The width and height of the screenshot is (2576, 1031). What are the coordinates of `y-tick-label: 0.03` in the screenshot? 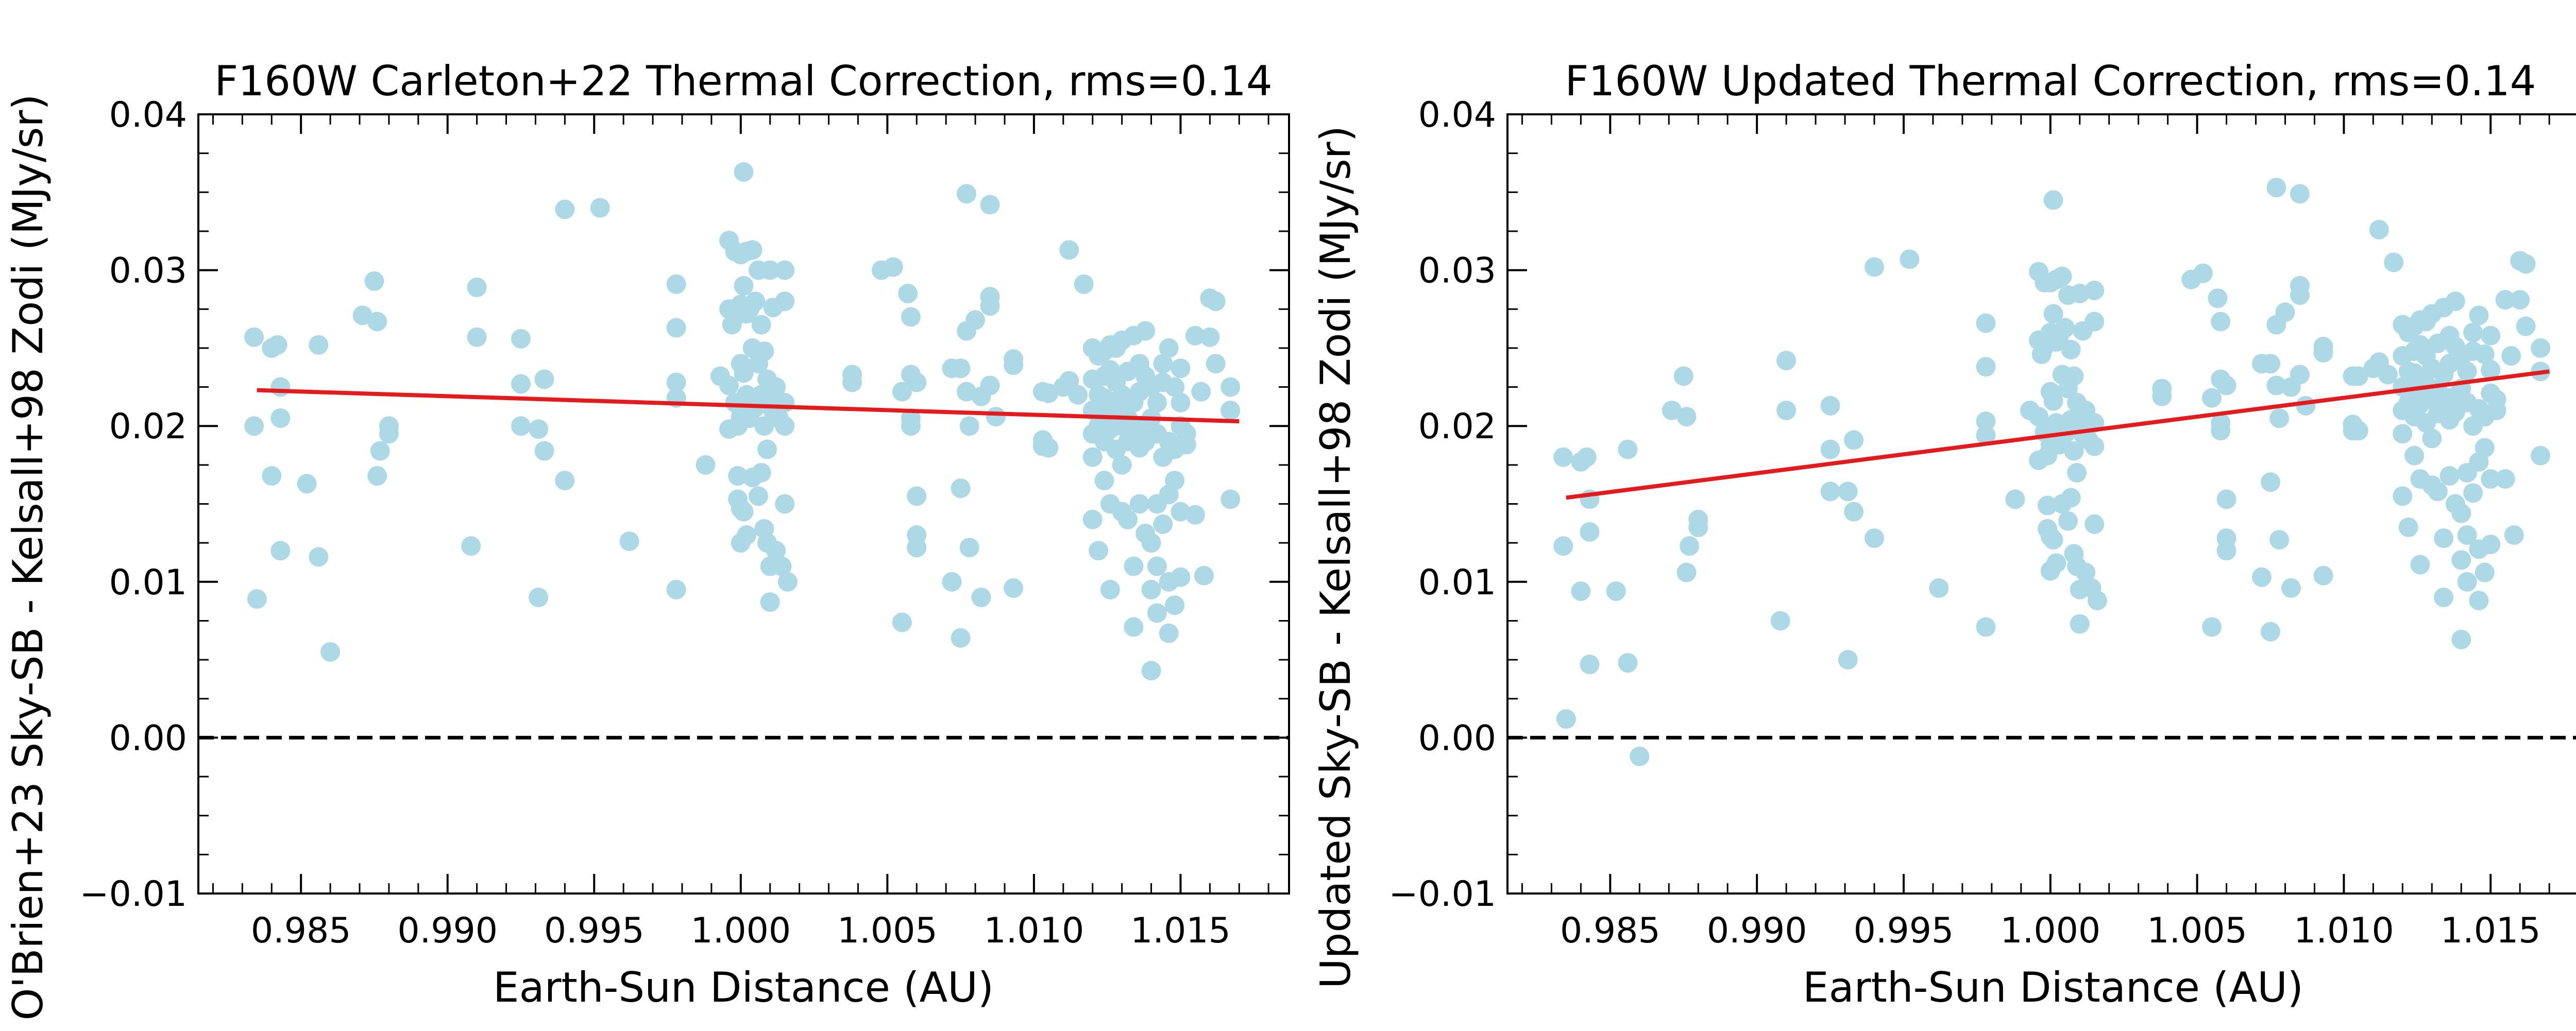 It's located at (1457, 271).